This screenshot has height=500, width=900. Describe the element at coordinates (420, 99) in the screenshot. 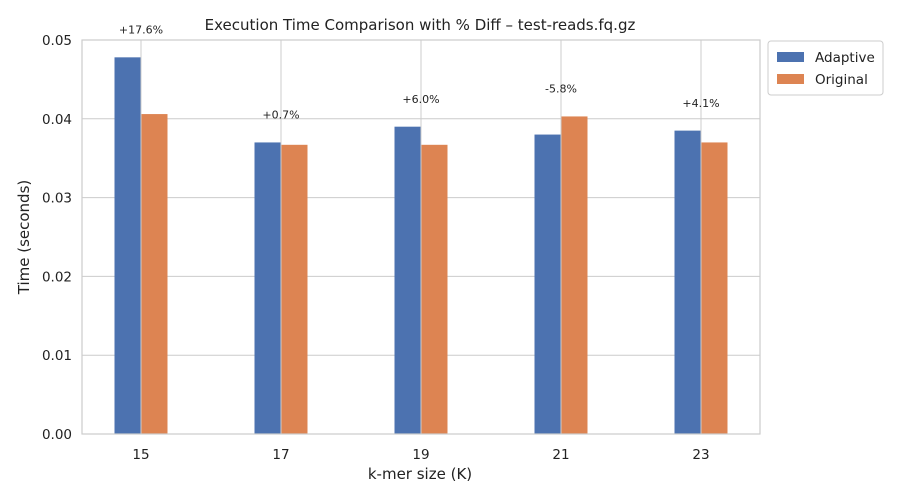

I see `pct-diff-label: +6.0%` at that location.